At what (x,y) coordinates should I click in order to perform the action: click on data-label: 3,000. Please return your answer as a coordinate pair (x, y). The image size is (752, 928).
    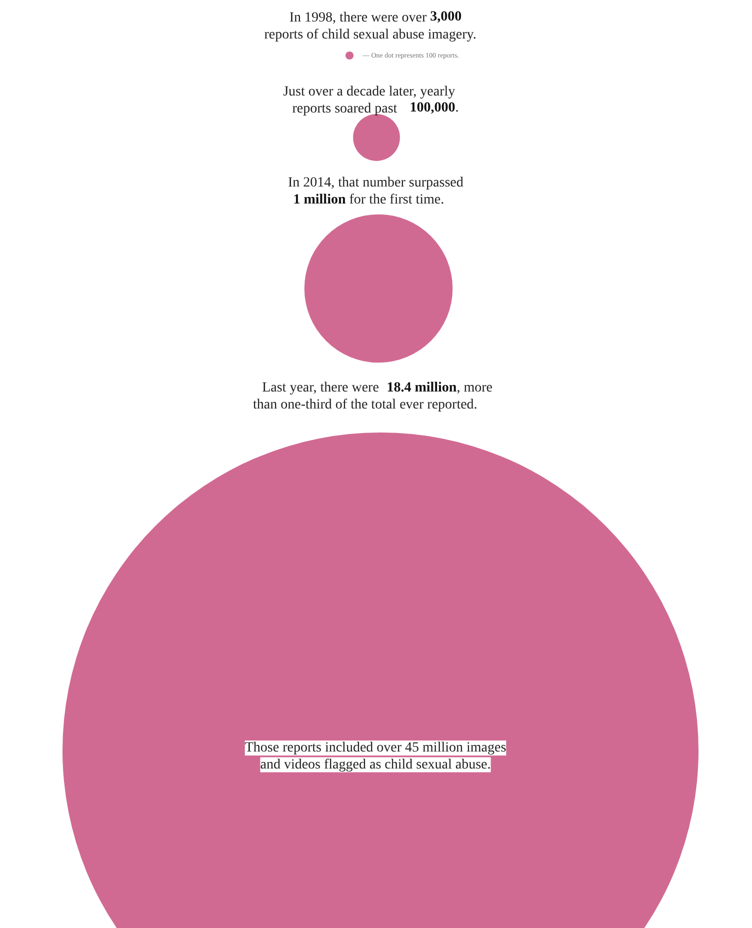
    Looking at the image, I should click on (446, 17).